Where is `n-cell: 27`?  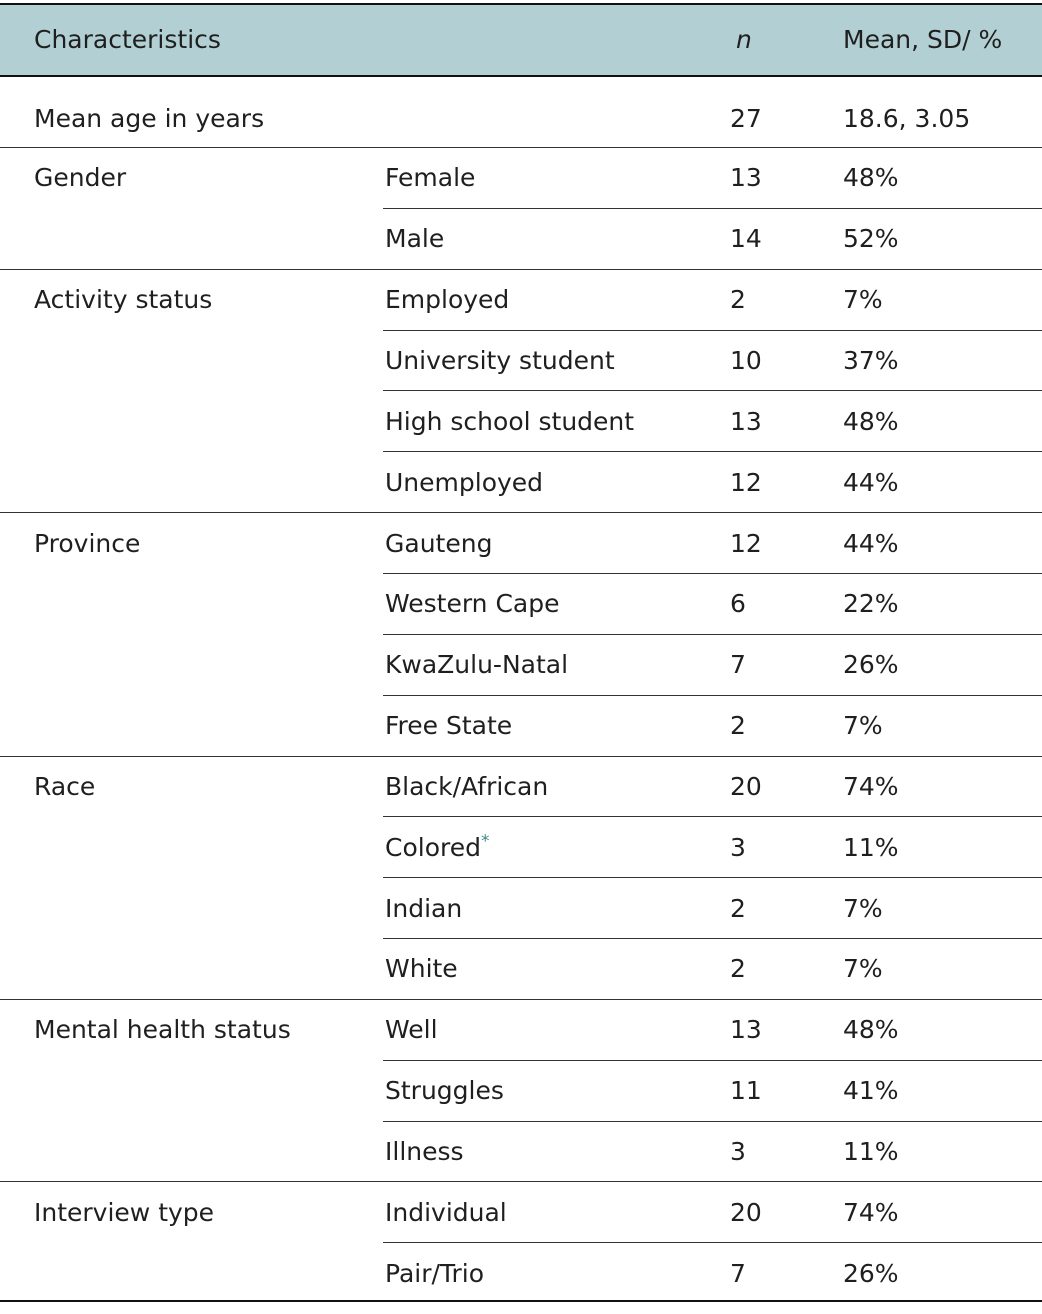
n-cell: 27 is located at coordinates (746, 118).